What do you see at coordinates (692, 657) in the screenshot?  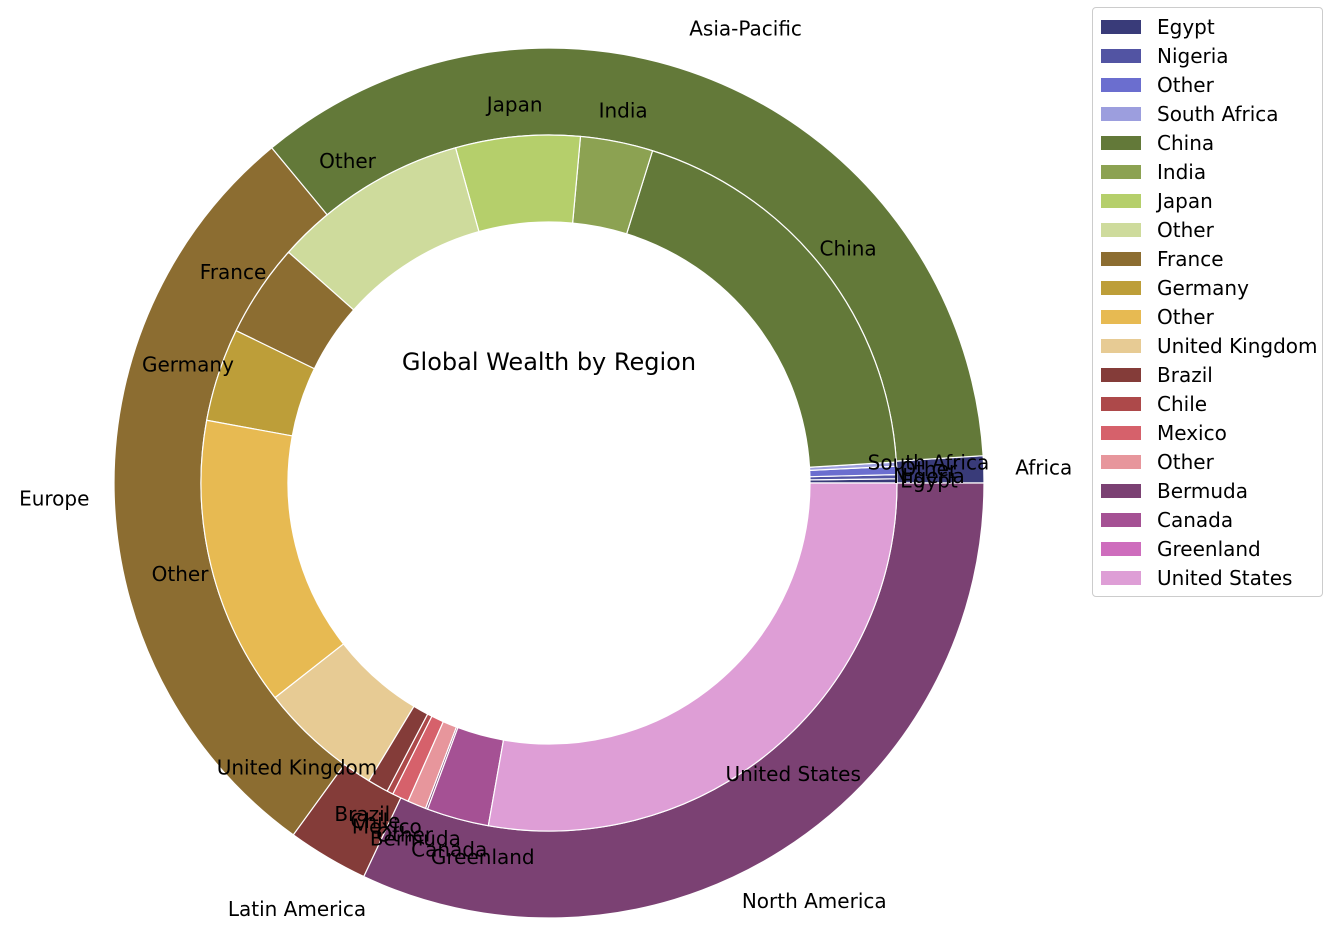 I see `inner-wedge-united-states` at bounding box center [692, 657].